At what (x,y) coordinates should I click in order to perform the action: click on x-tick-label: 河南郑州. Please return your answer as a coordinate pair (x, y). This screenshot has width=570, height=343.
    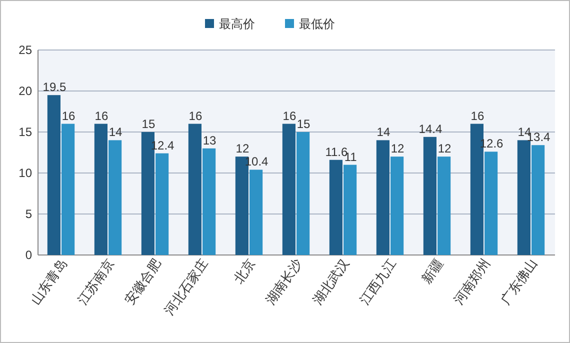
    Looking at the image, I should click on (471, 282).